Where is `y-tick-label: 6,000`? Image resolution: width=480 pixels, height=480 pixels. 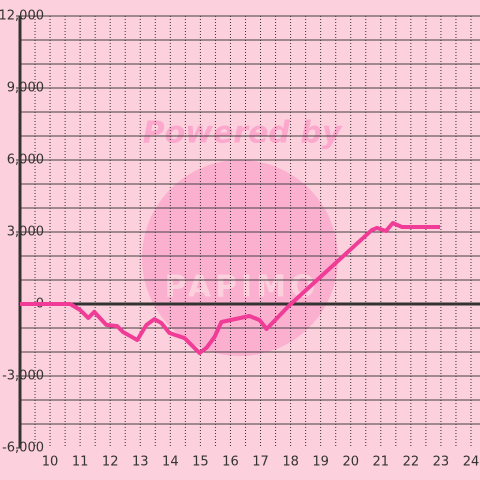 y-tick-label: 6,000 is located at coordinates (25, 160).